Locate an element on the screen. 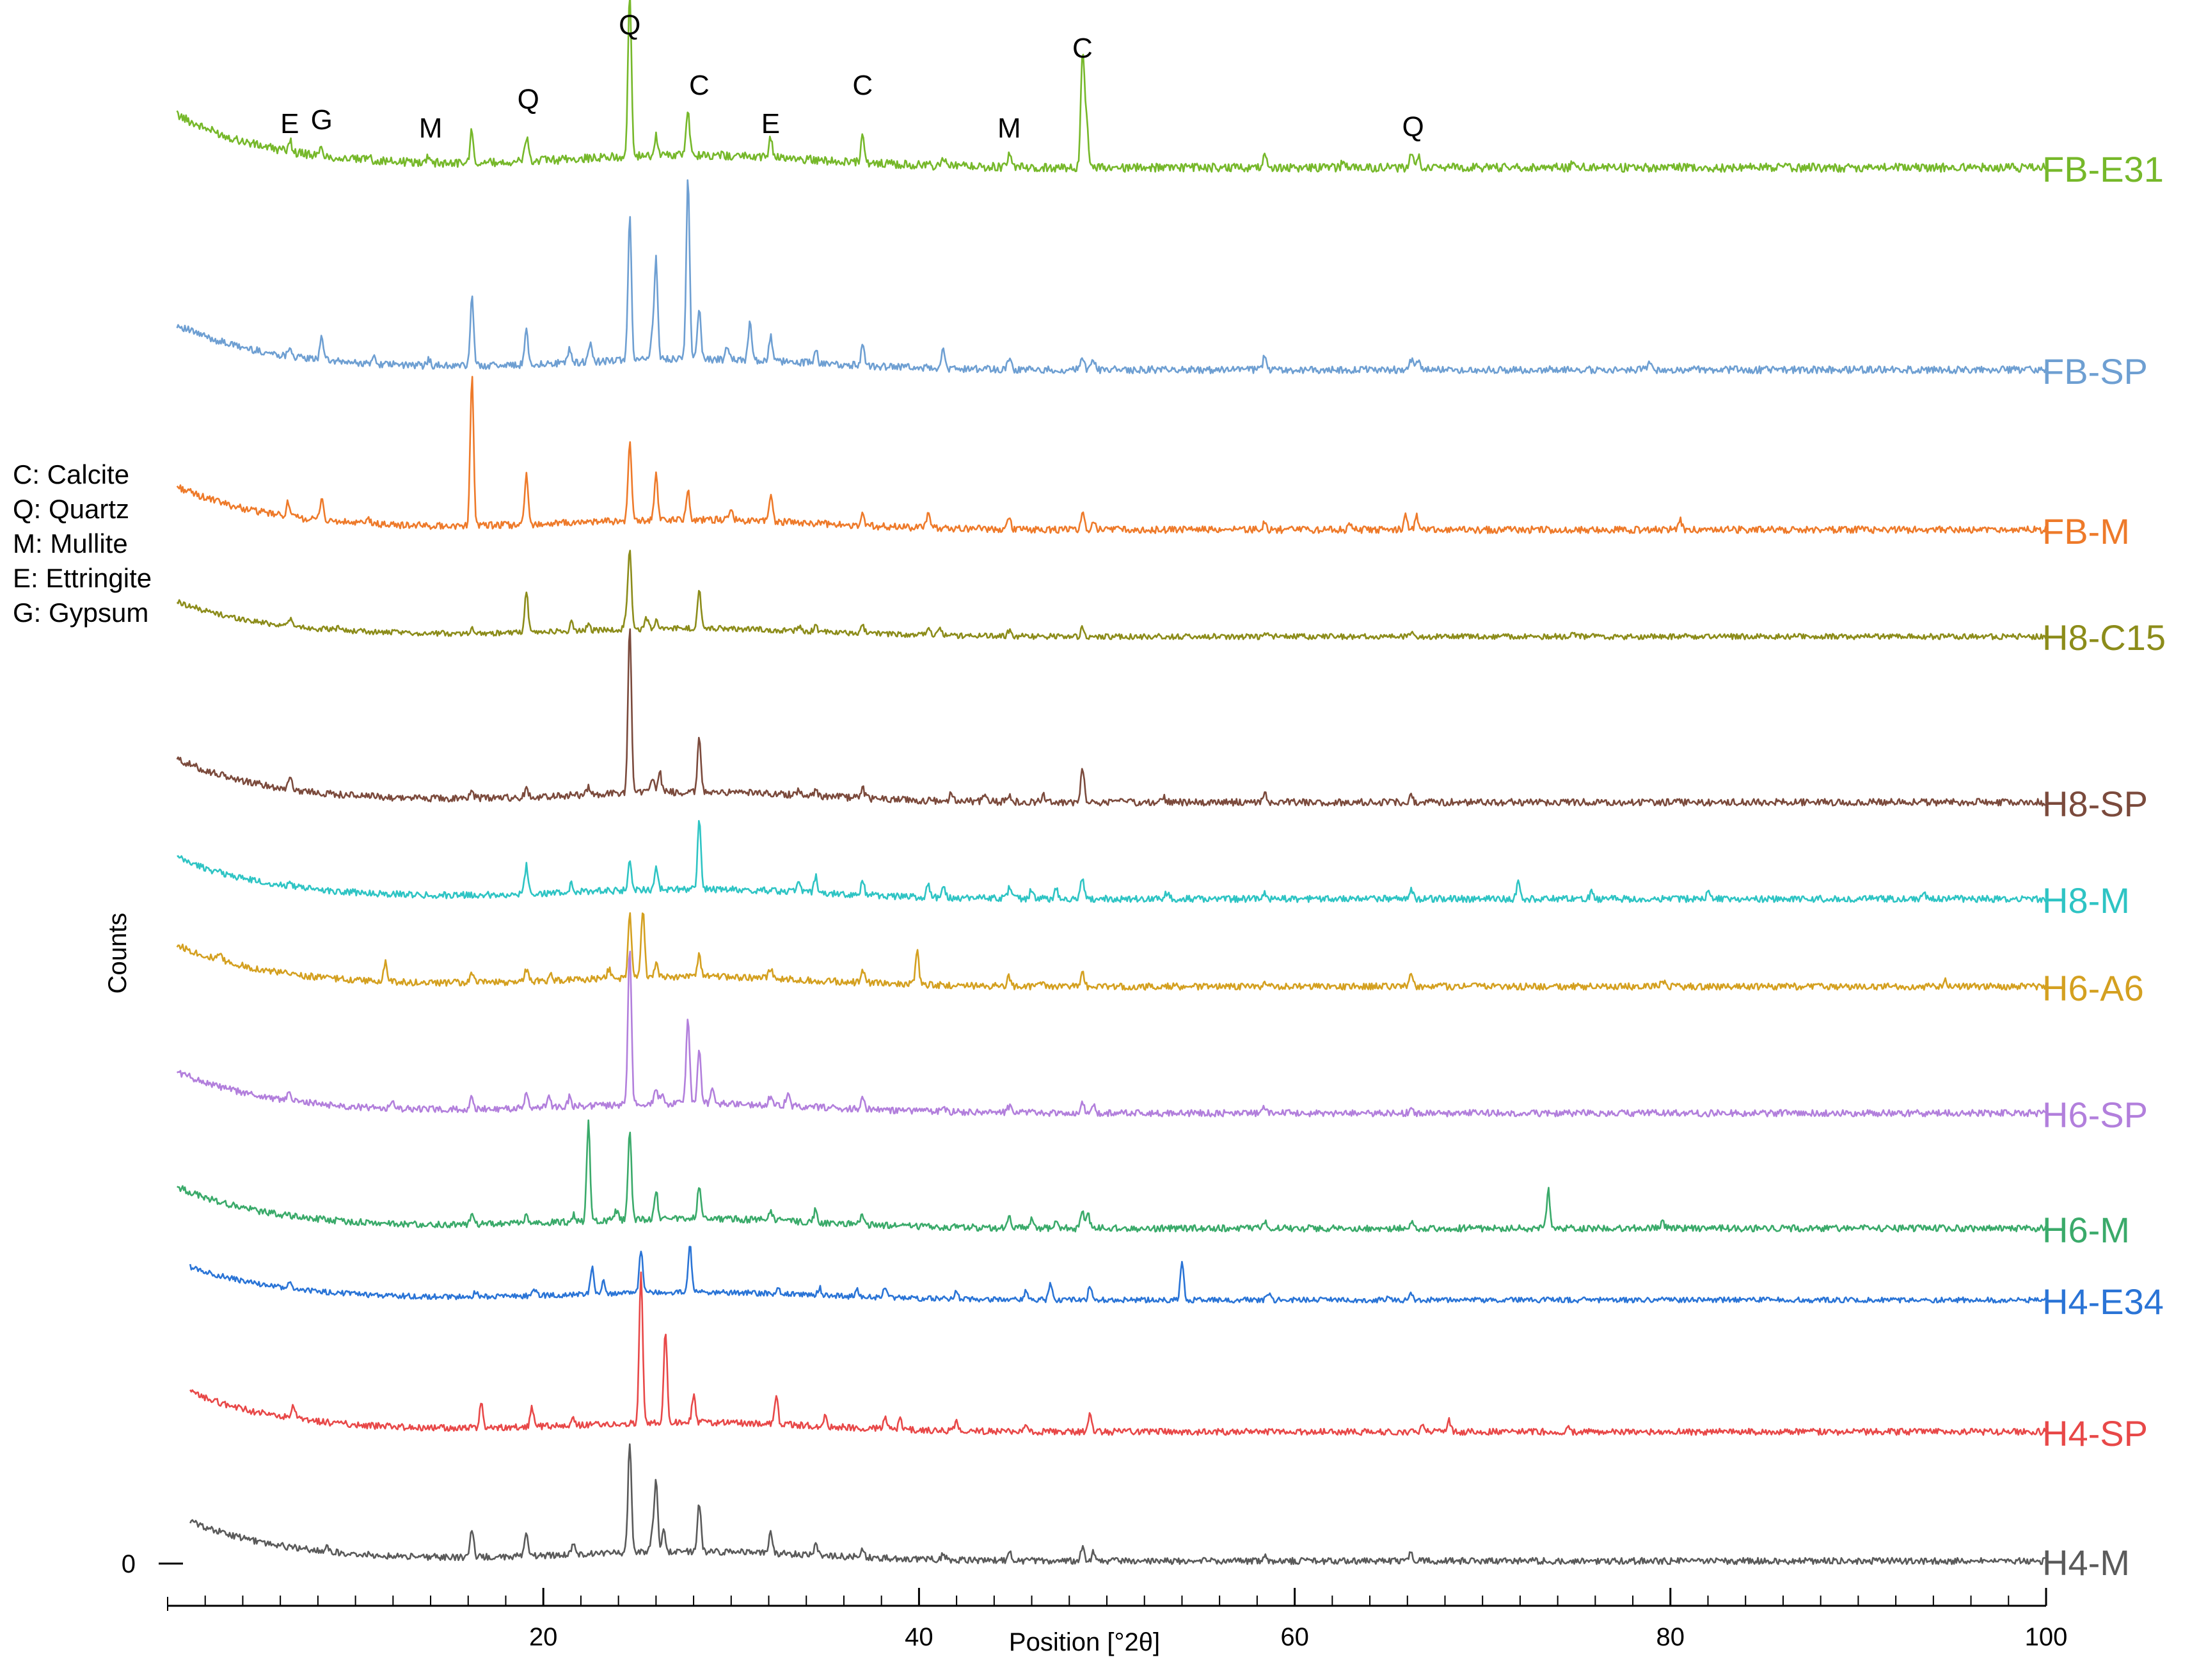  x-tick-label: 80 is located at coordinates (1670, 1637).